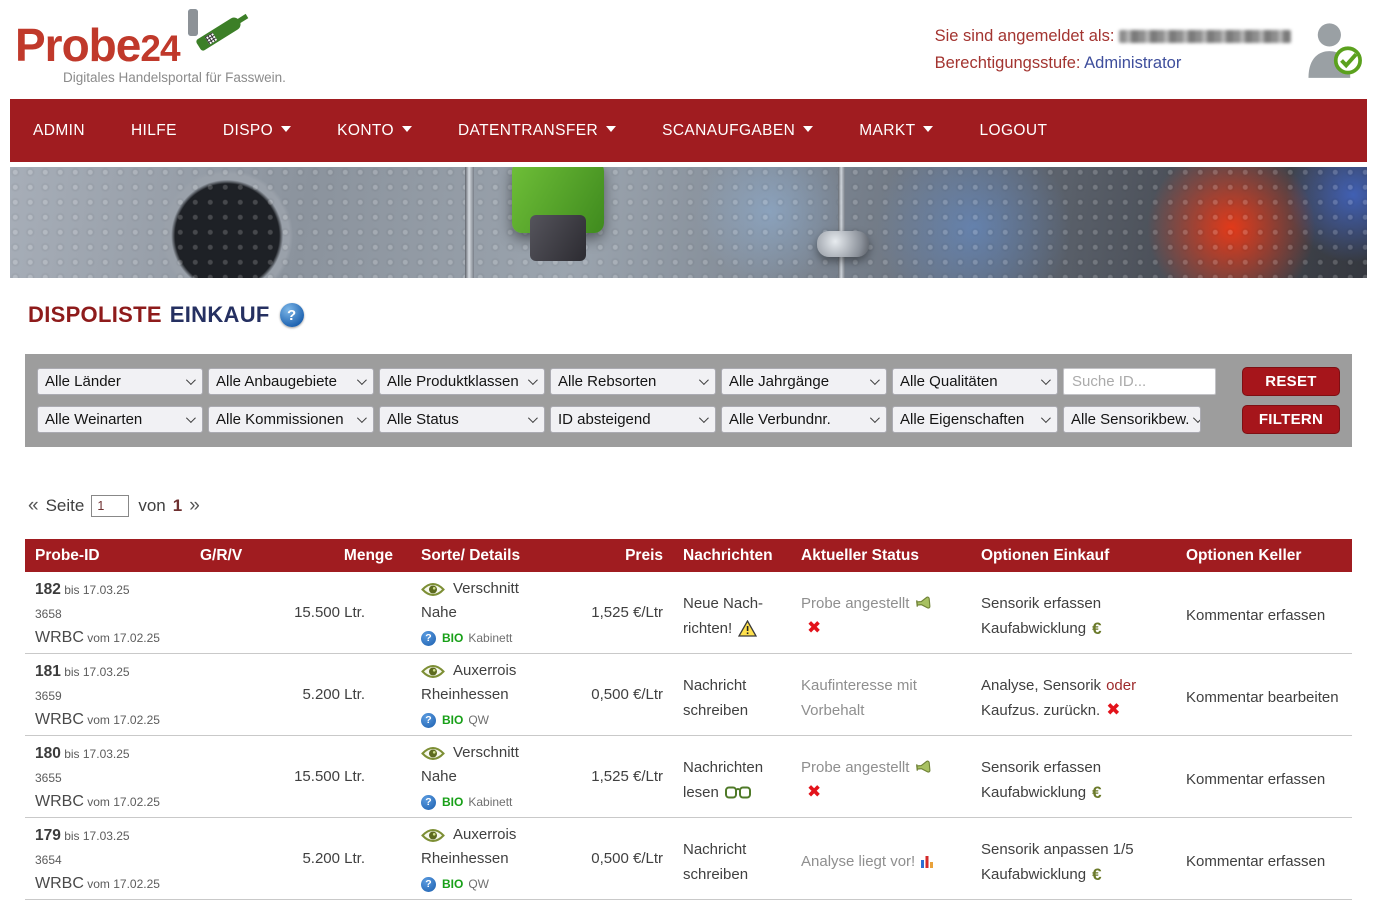 The height and width of the screenshot is (900, 1377). Describe the element at coordinates (374, 131) in the screenshot. I see `nav-item-konto: KONTO` at that location.